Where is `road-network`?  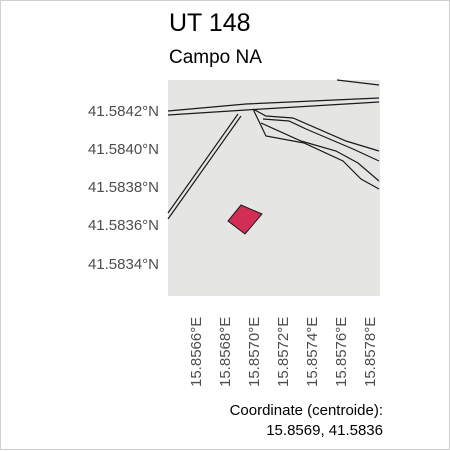
road-network is located at coordinates (273, 149).